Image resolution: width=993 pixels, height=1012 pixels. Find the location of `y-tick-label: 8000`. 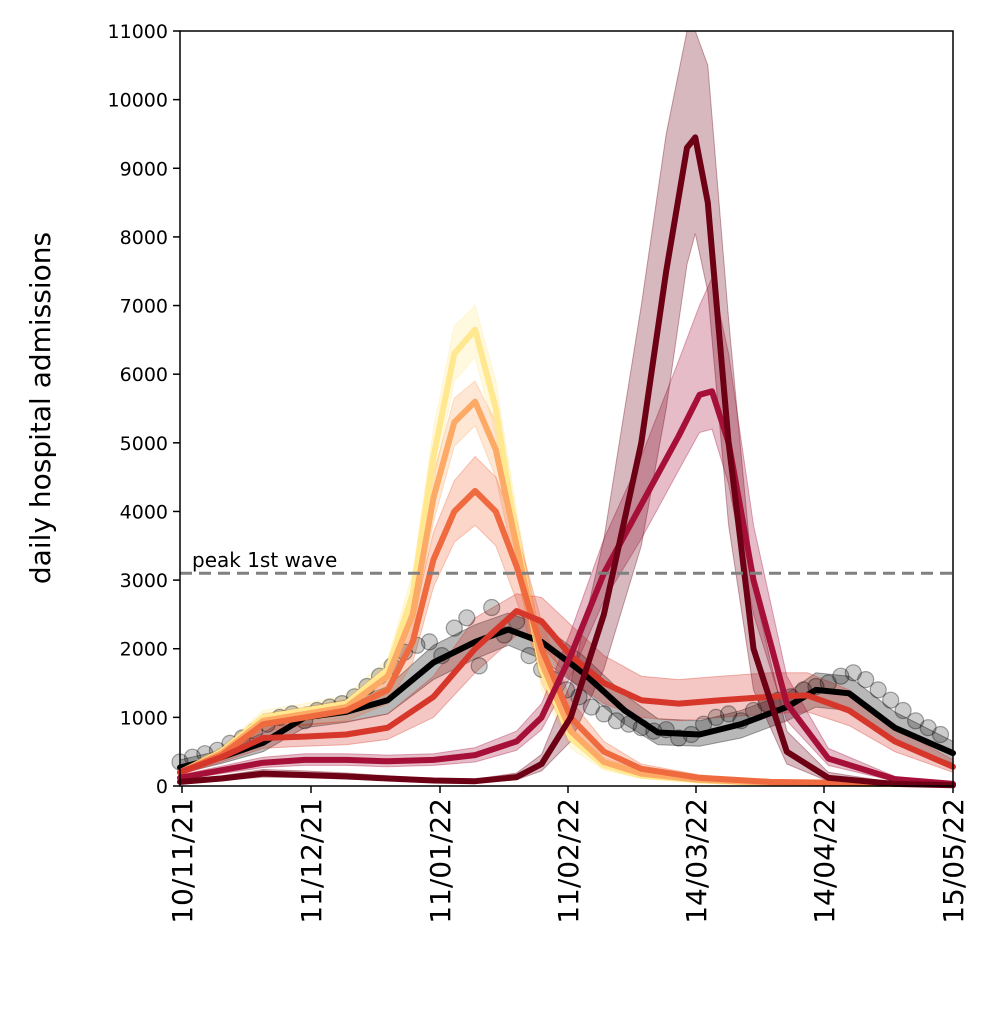

y-tick-label: 8000 is located at coordinates (144, 238).